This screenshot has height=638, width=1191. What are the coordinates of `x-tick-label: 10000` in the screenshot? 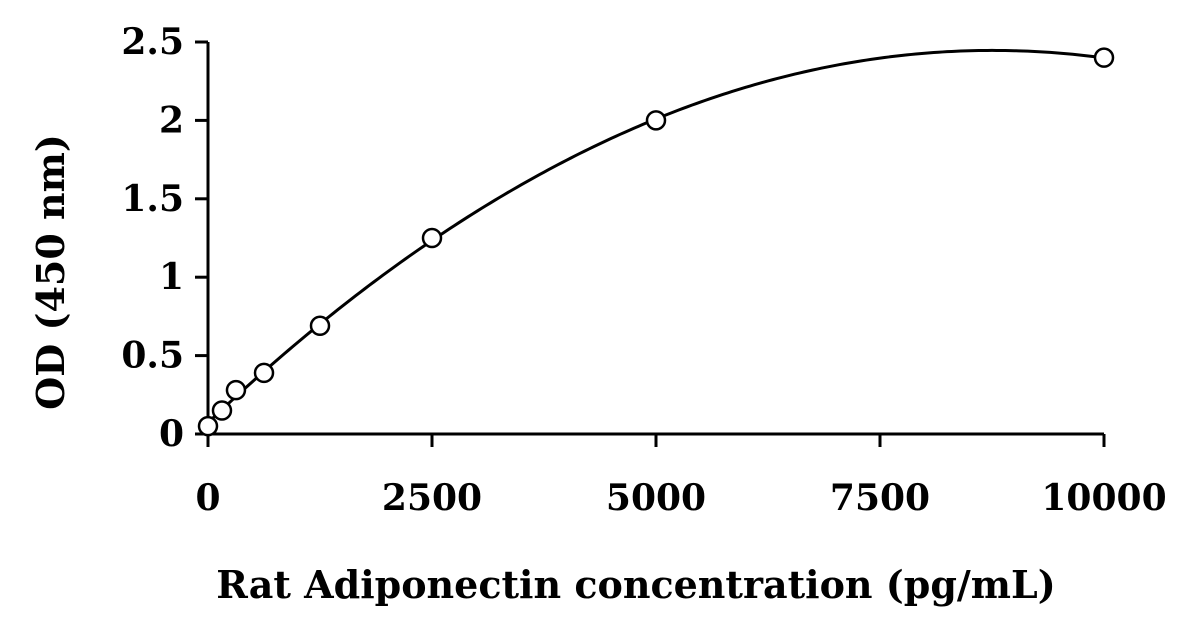 It's located at (1103, 498).